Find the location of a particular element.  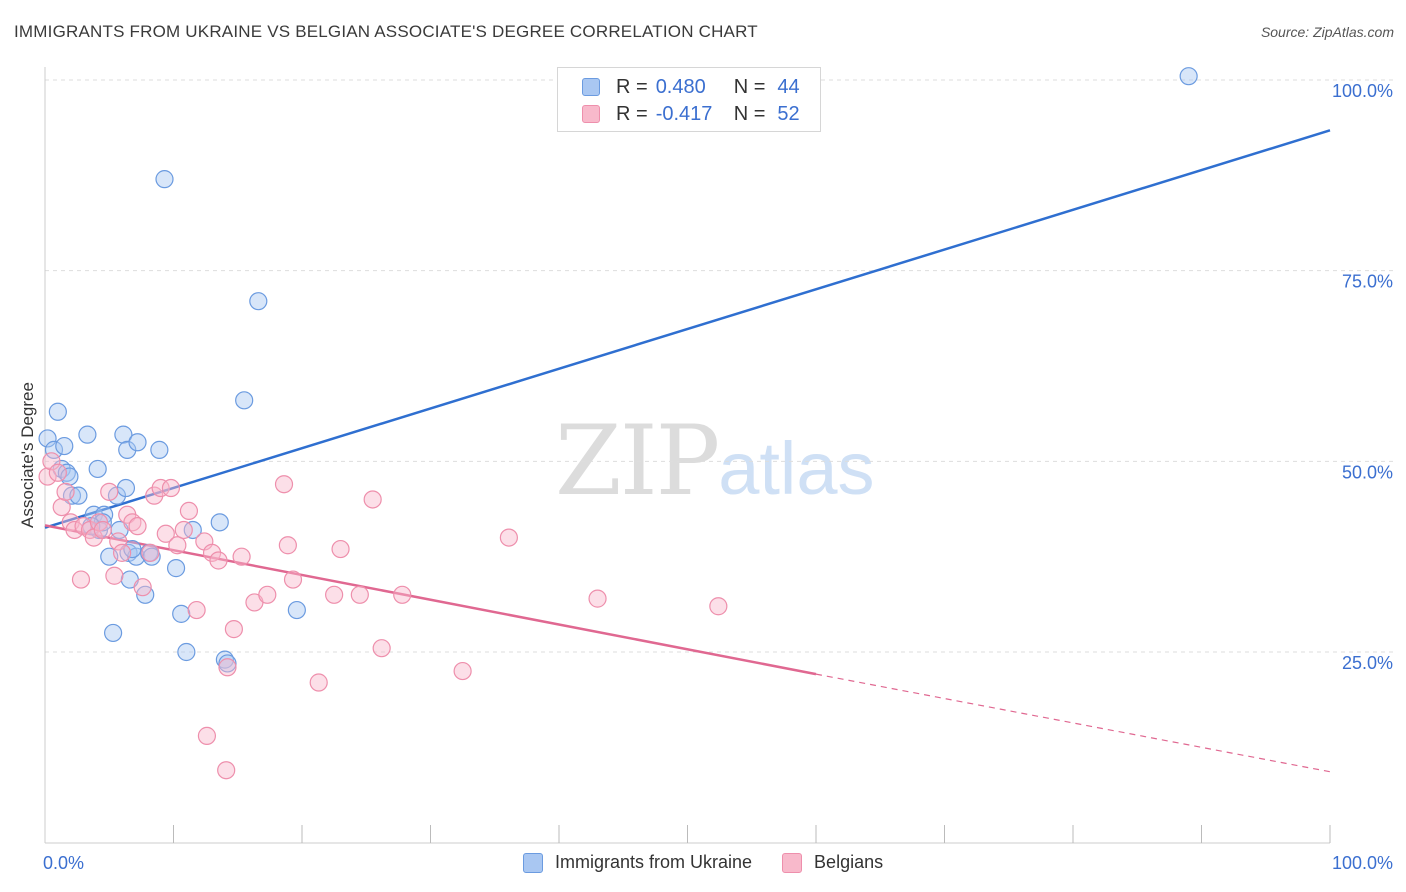

y-tick-label: 50.0% is located at coordinates (1367, 472).